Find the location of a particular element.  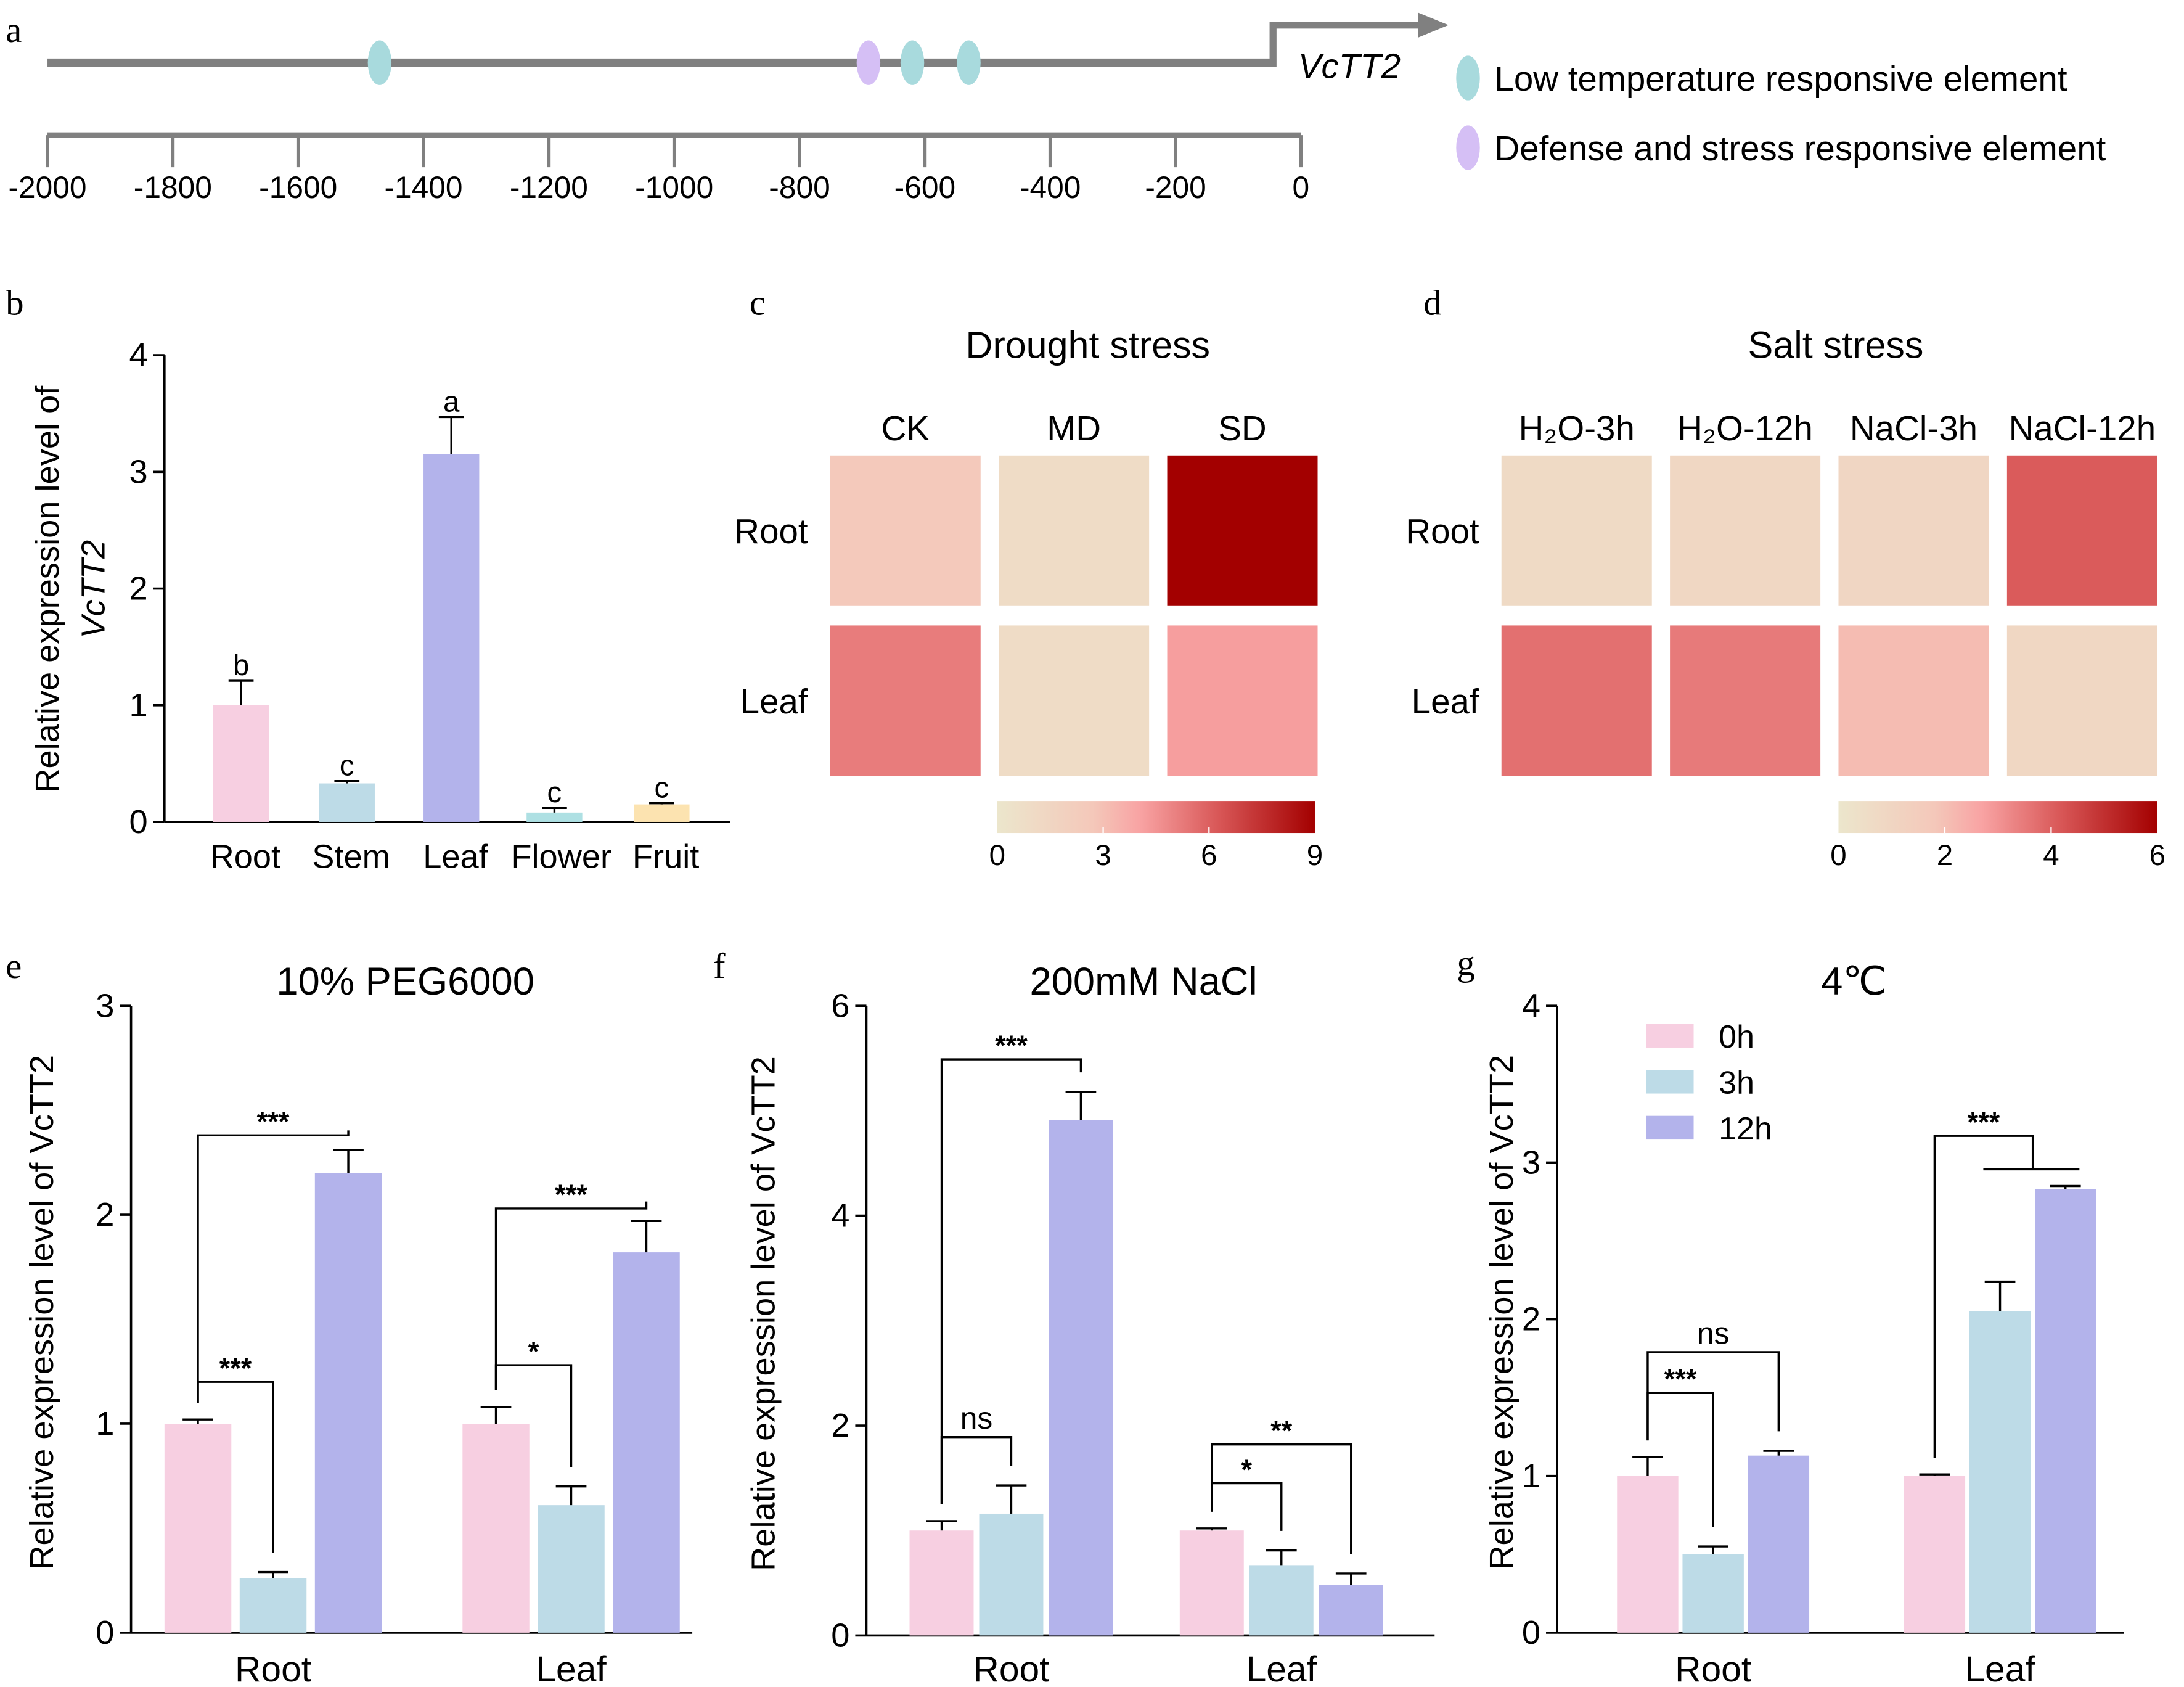

legend-label: Low temperature responsive element is located at coordinates (1781, 78).